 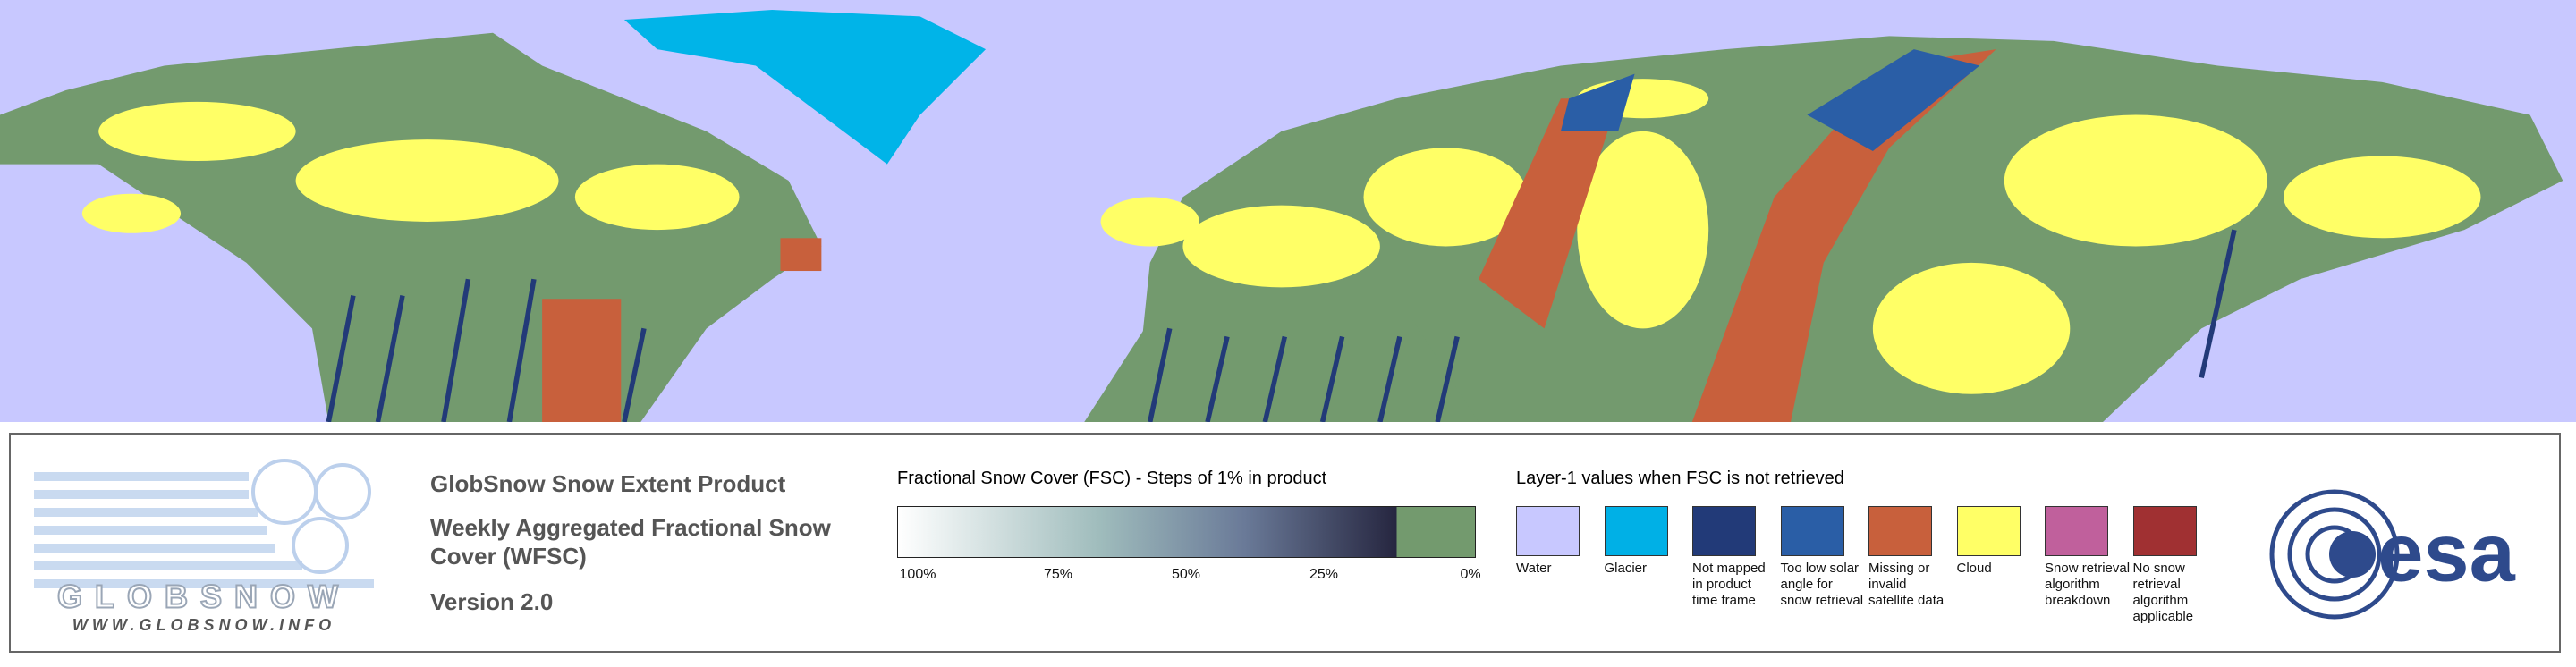 I want to click on agency-name: esa, so click(x=2446, y=553).